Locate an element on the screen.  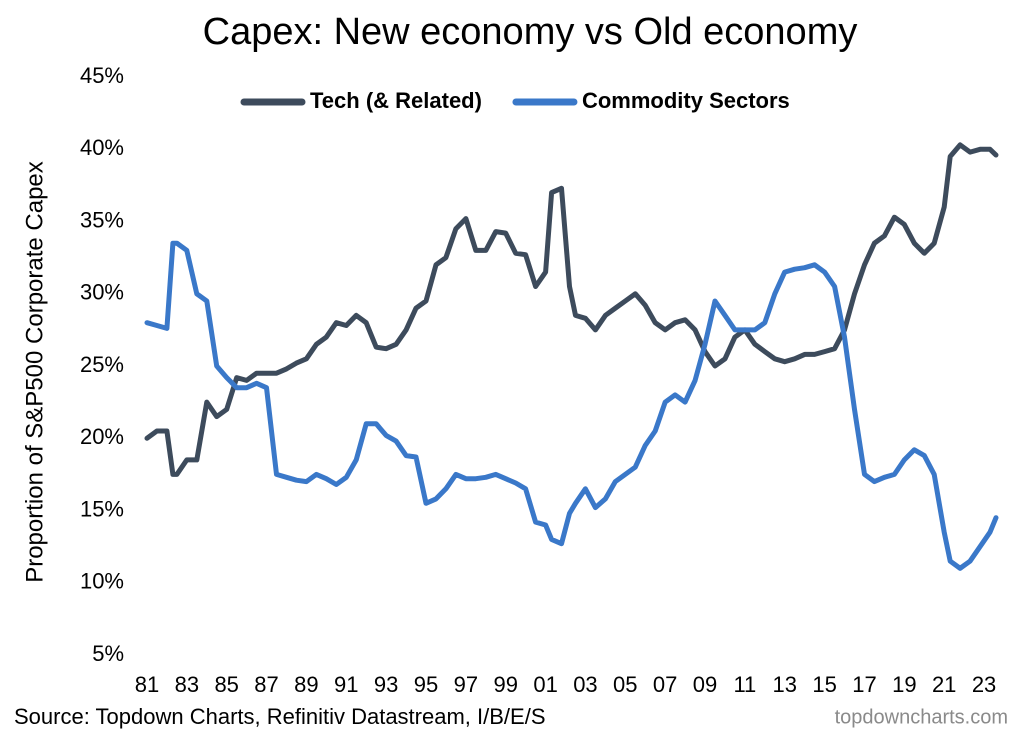
x-tick-label: 21 is located at coordinates (944, 684).